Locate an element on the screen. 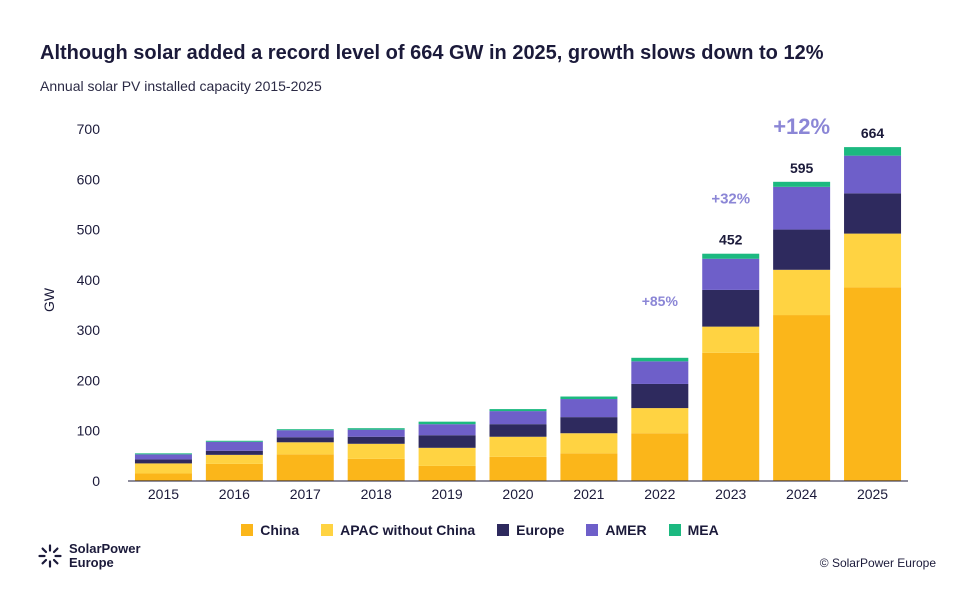 This screenshot has height=610, width=960. x-tick-label: 2017 is located at coordinates (305, 494).